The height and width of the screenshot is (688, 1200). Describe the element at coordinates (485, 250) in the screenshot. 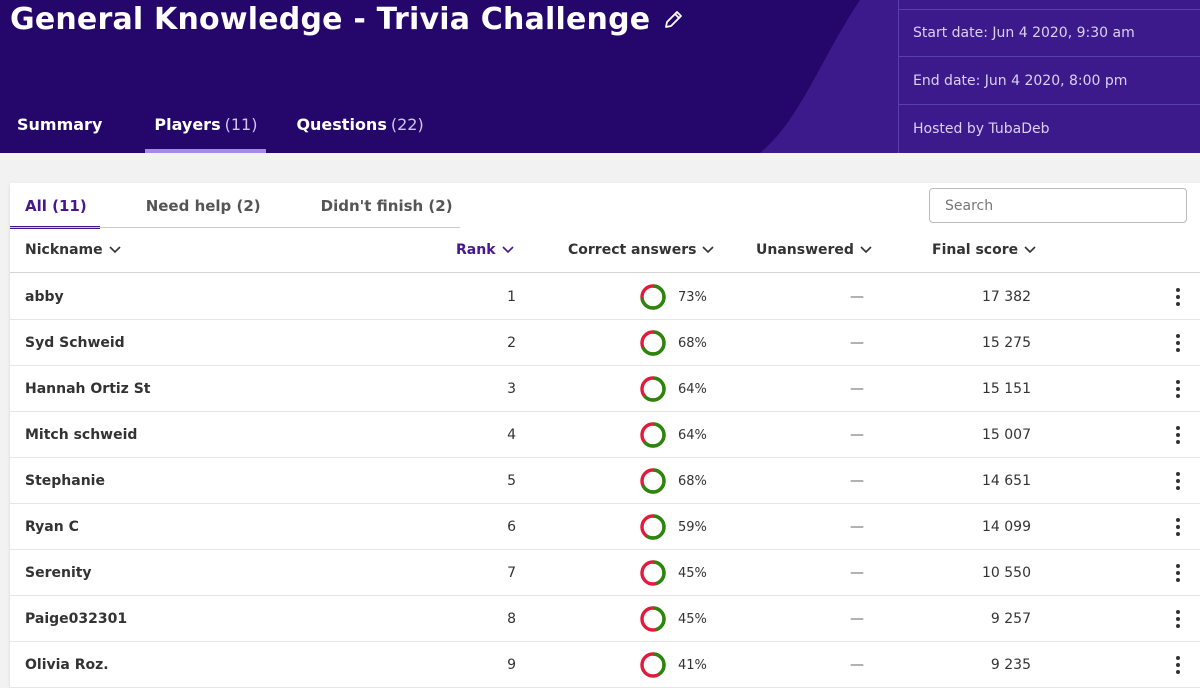

I see `column-rank: Rank` at that location.